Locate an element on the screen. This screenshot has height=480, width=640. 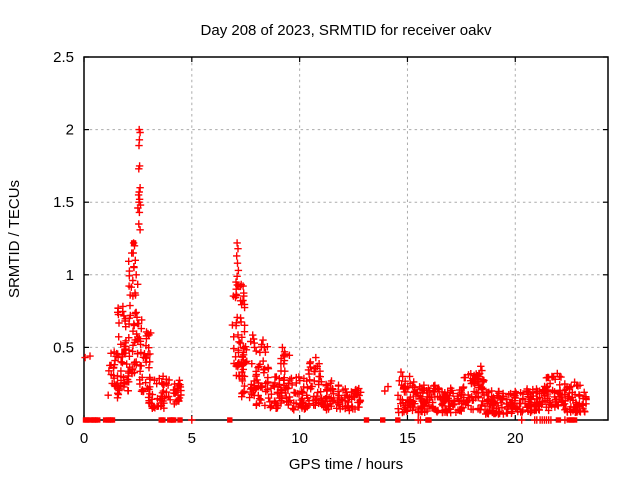
y-tick-label: 0.5 is located at coordinates (63, 347).